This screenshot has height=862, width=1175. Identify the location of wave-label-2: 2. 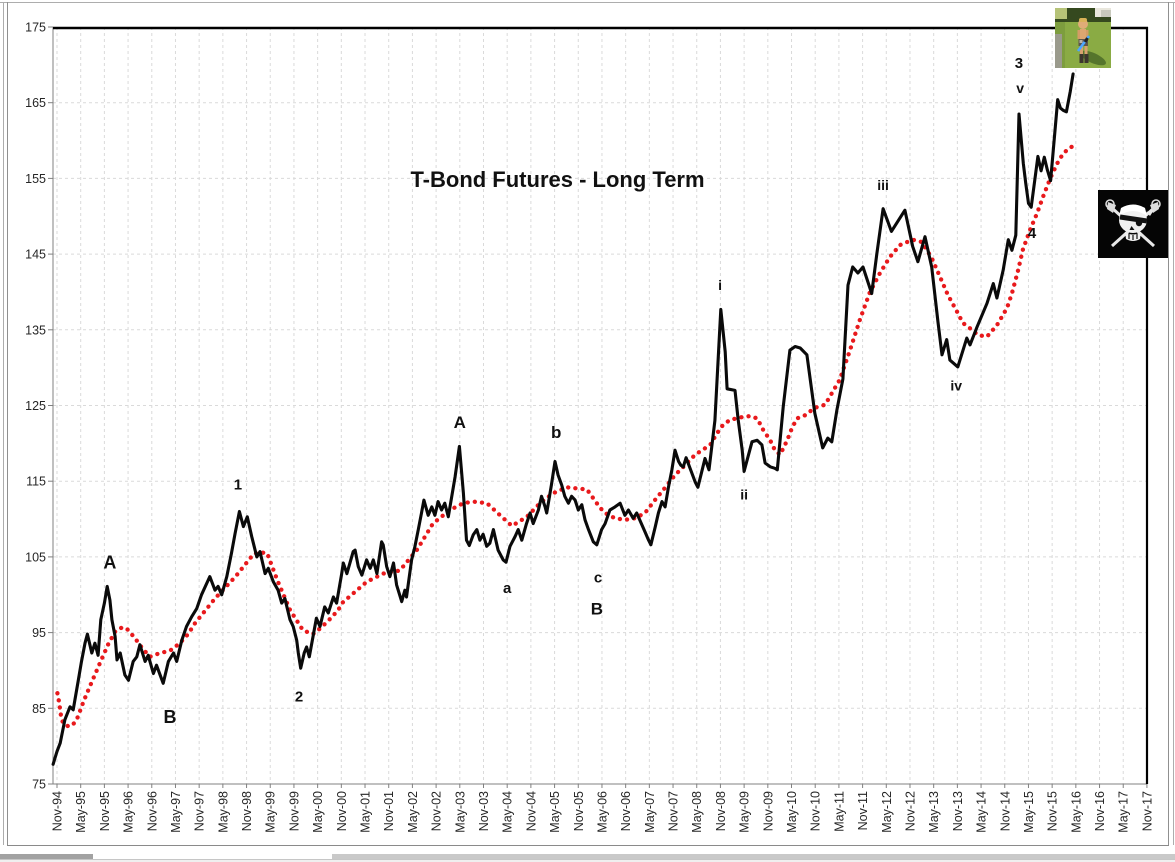
(299, 696).